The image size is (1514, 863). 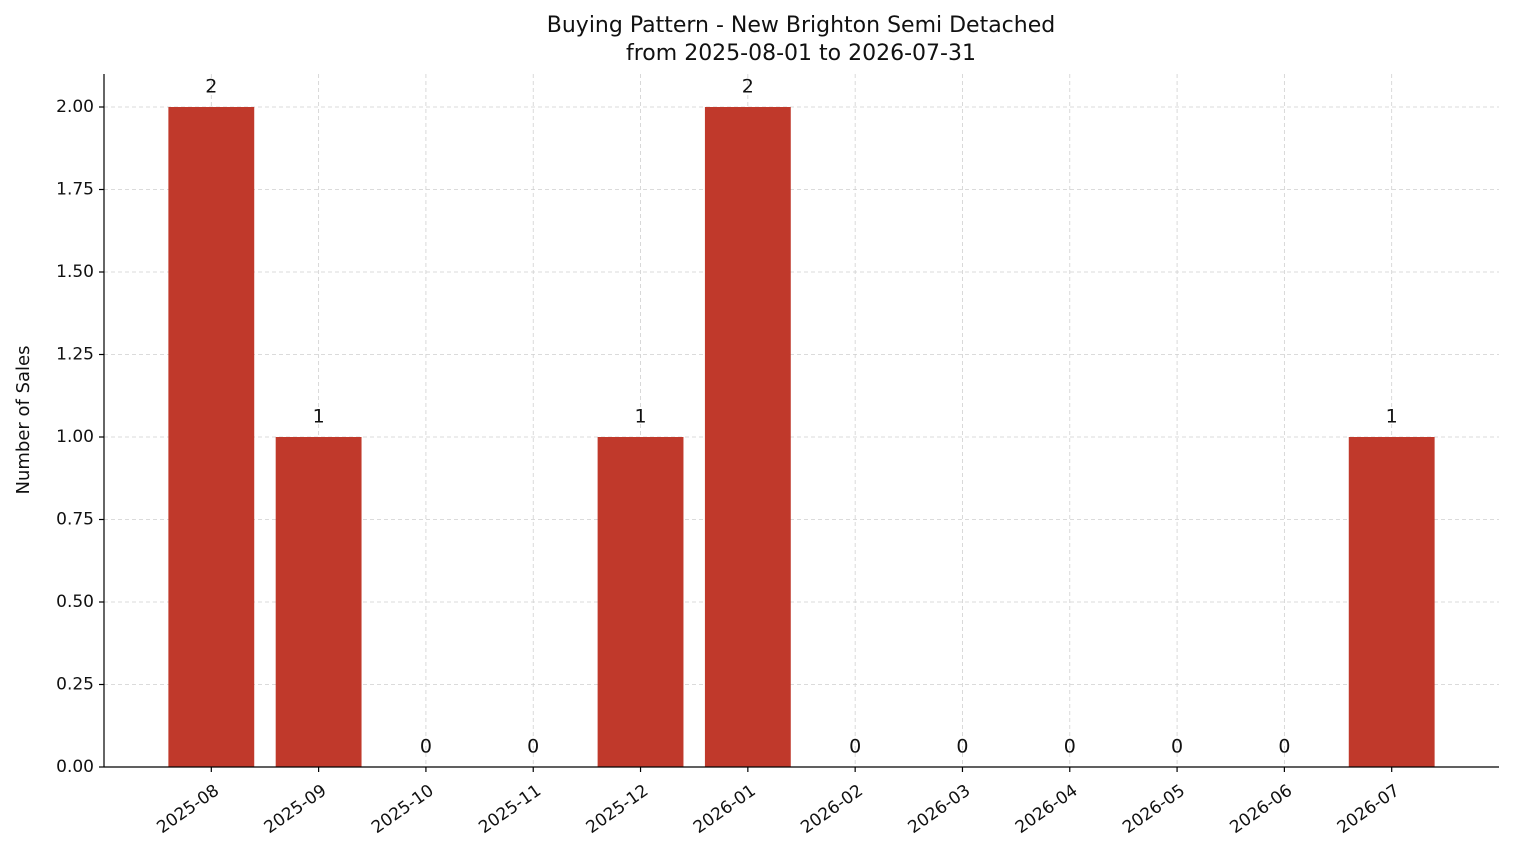 I want to click on y-axis-label: Number of Sales, so click(x=23, y=419).